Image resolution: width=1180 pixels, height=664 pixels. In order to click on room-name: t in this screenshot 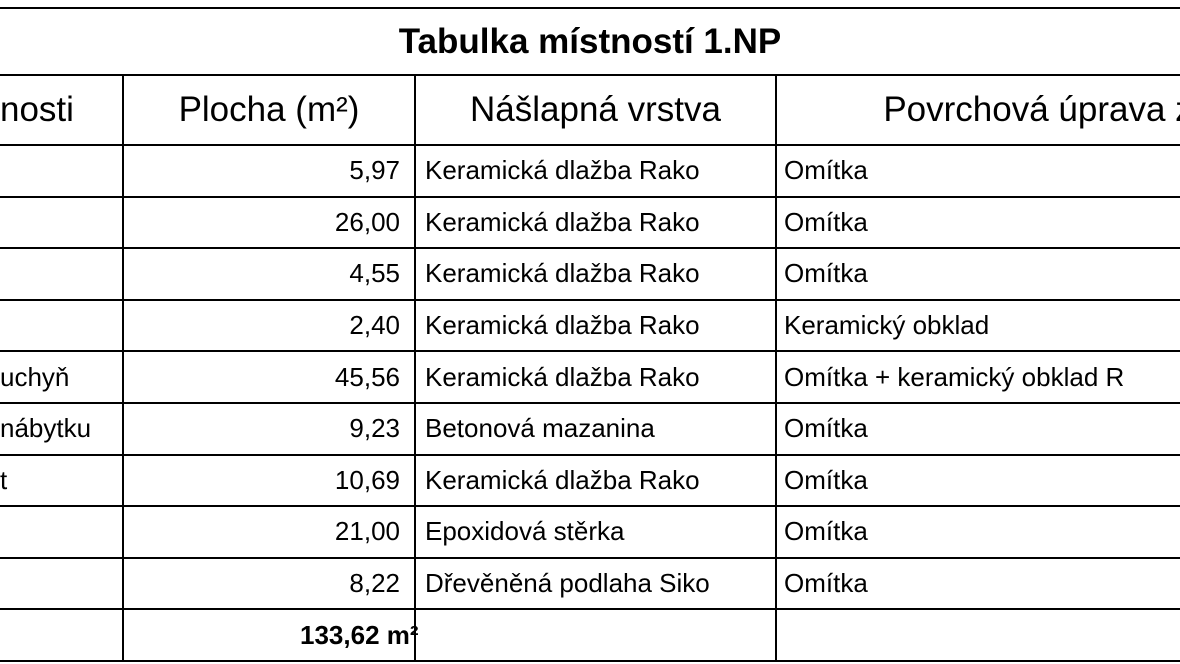, I will do `click(4, 479)`.